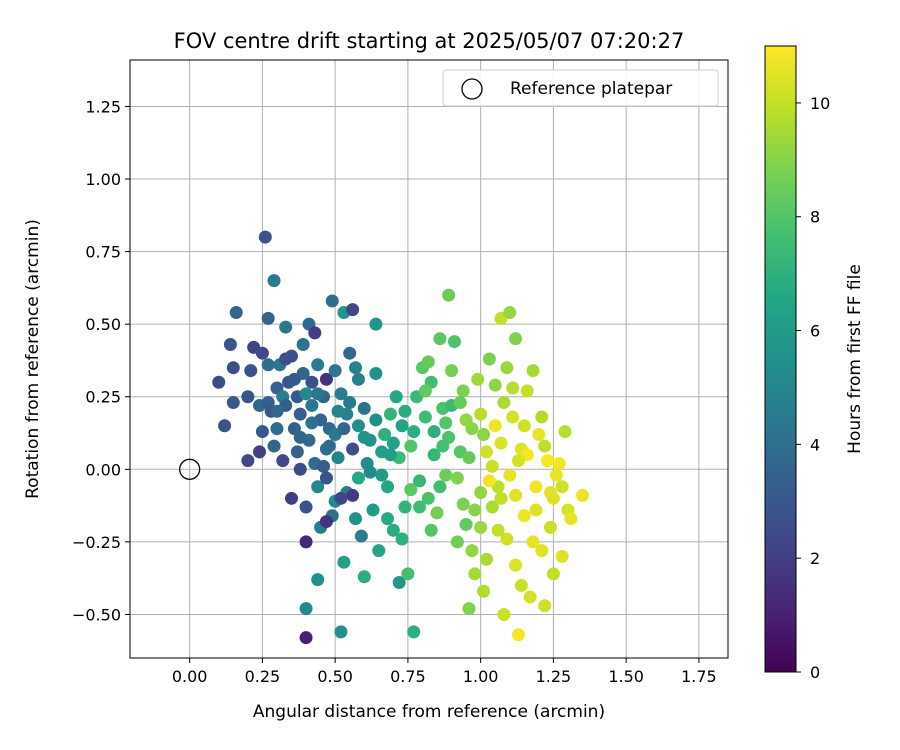 This screenshot has width=900, height=750. Describe the element at coordinates (103, 469) in the screenshot. I see `y-tick-label: 0.00` at that location.